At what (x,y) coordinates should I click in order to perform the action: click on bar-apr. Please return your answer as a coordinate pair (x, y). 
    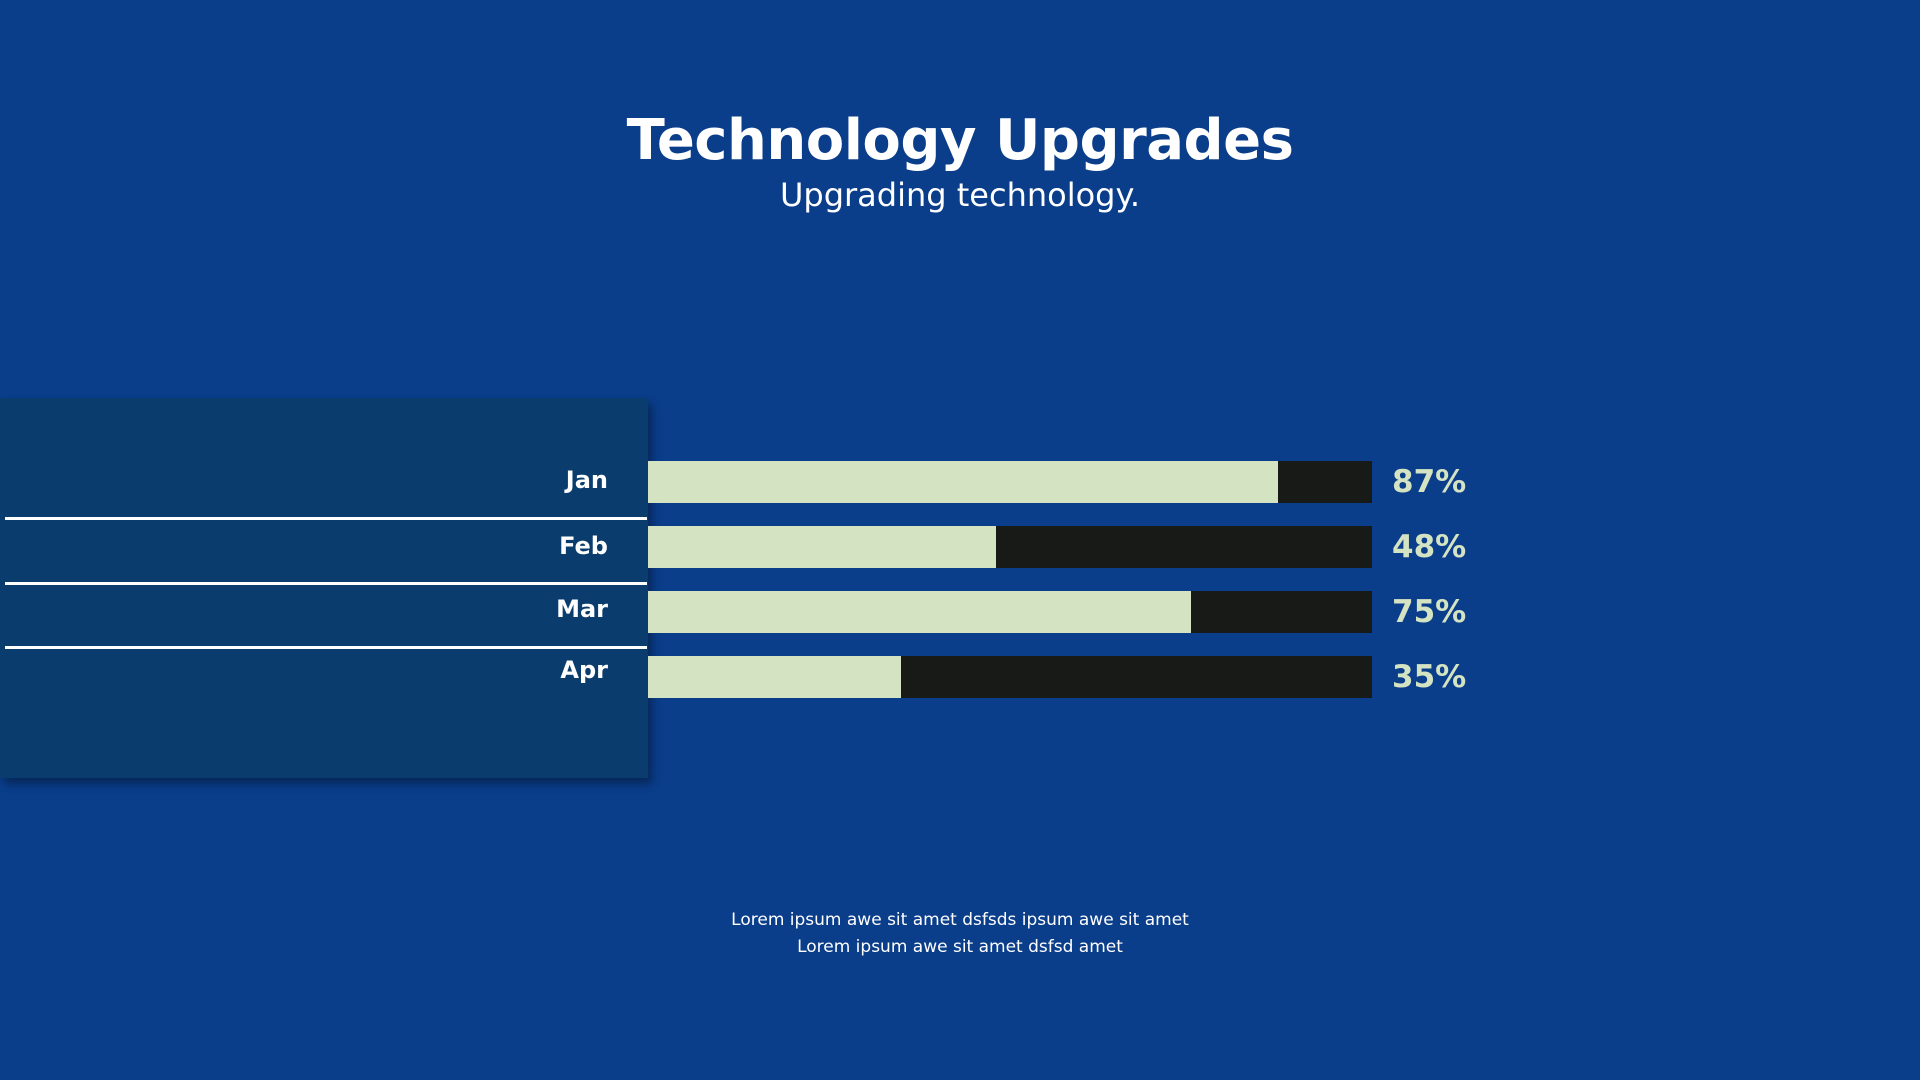
    Looking at the image, I should click on (775, 677).